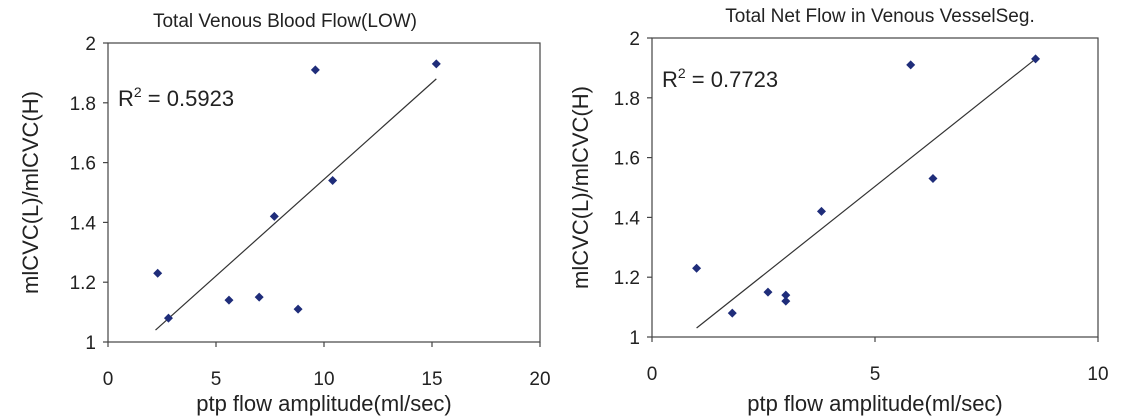 The width and height of the screenshot is (1126, 419). Describe the element at coordinates (879, 16) in the screenshot. I see `chart-title: Total Net Flow in Venous VesselSeg.` at that location.